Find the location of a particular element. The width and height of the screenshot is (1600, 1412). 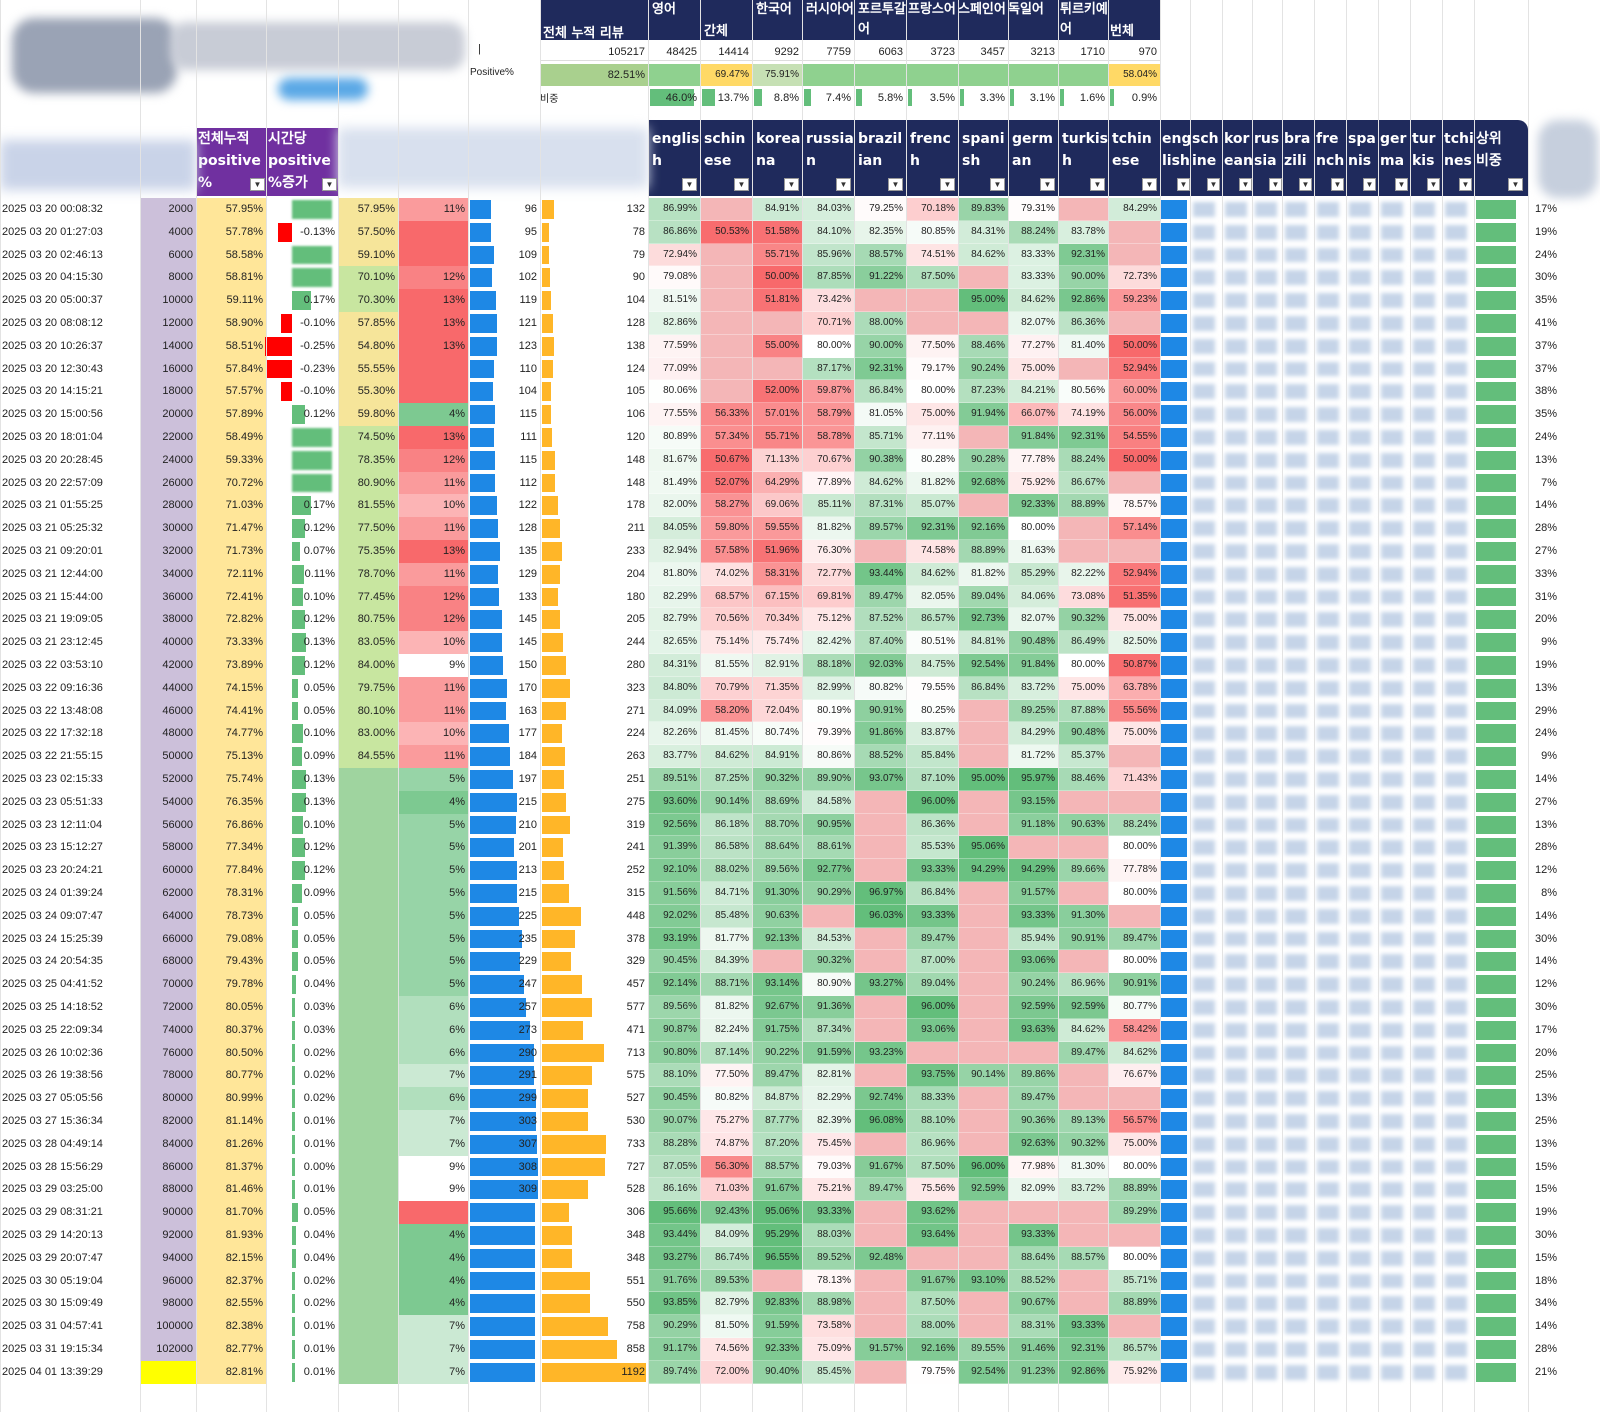

heat-cell: 86.57% is located at coordinates (932, 620).